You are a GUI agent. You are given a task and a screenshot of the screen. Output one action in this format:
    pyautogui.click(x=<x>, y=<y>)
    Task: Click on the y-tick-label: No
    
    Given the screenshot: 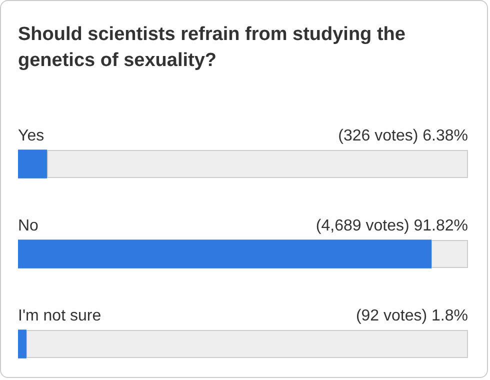 What is the action you would take?
    pyautogui.click(x=28, y=225)
    